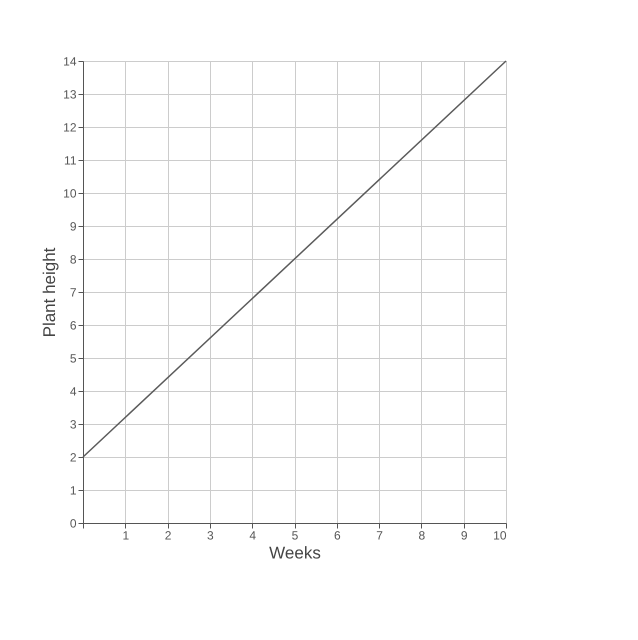 The height and width of the screenshot is (640, 638). I want to click on x-axis-title: Weeks, so click(295, 553).